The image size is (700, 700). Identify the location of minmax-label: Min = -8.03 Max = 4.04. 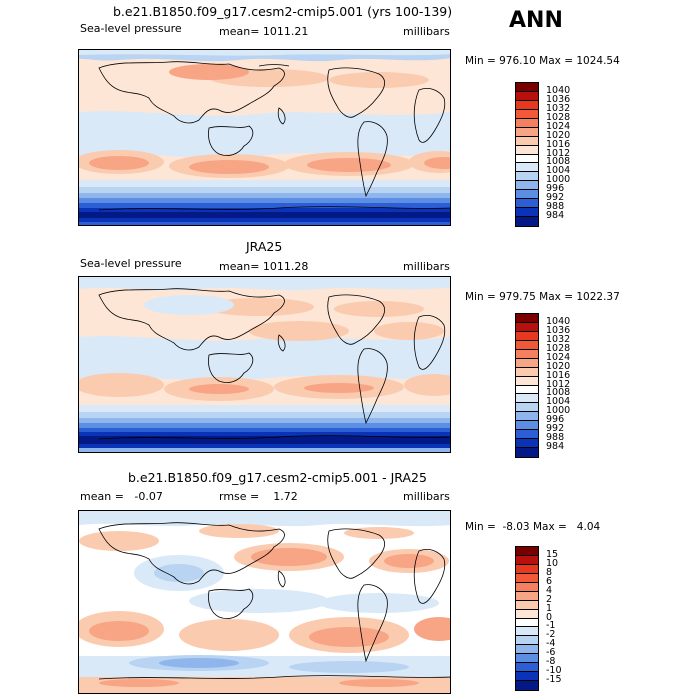
(533, 527).